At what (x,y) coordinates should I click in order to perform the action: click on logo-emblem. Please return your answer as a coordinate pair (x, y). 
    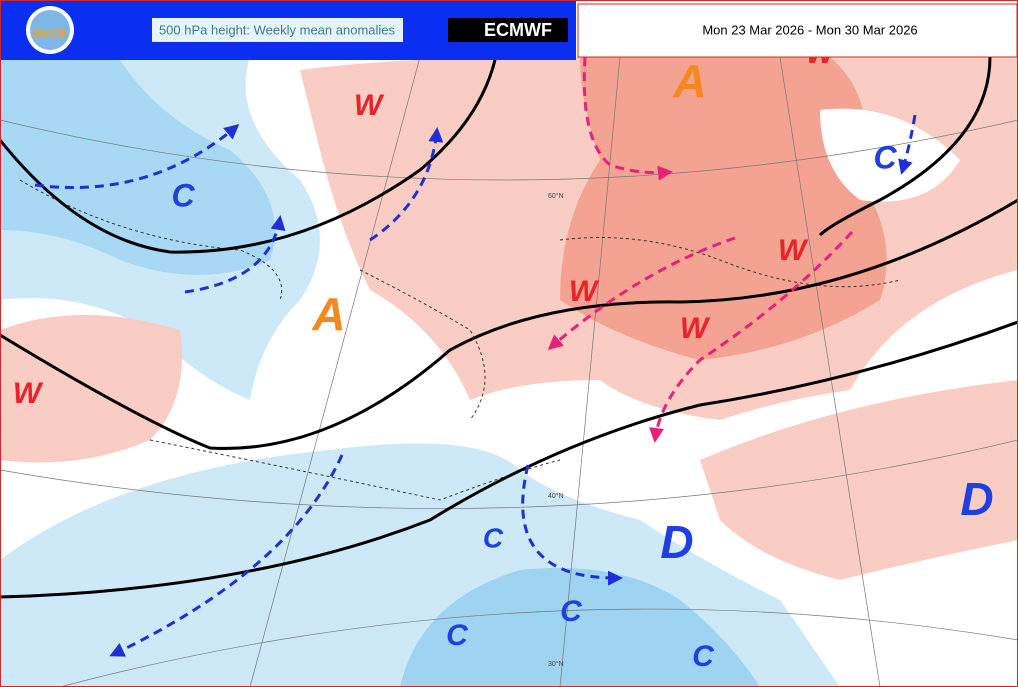
    Looking at the image, I should click on (50, 30).